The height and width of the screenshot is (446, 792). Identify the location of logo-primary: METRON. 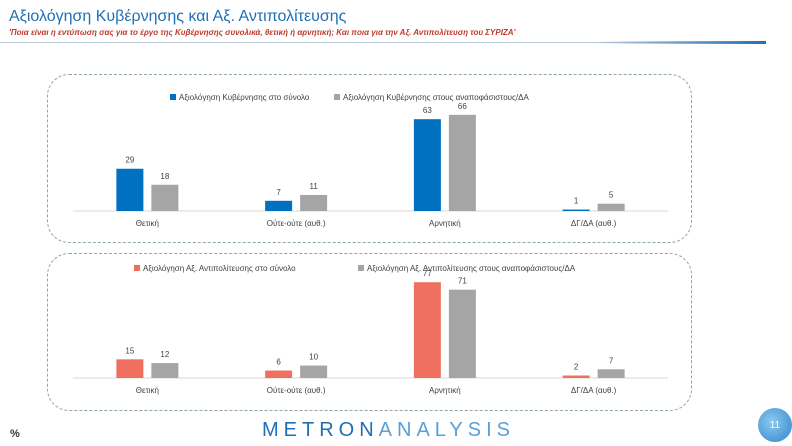
(320, 430).